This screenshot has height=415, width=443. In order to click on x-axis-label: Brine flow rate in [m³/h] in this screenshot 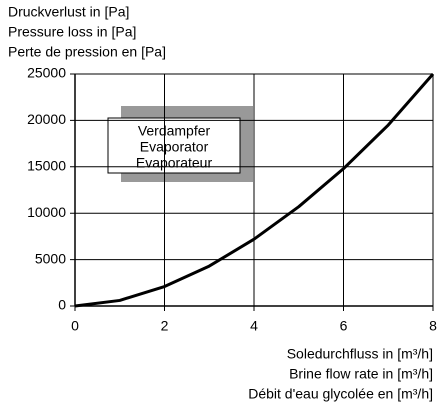, I will do `click(361, 374)`.